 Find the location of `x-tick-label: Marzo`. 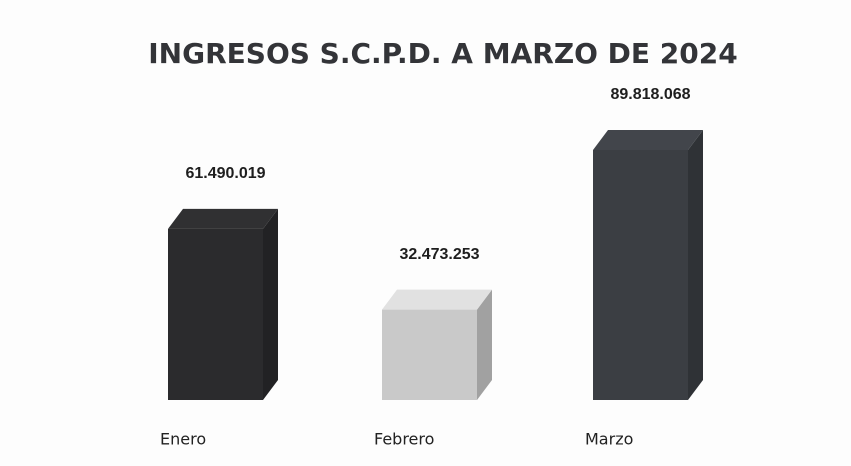

x-tick-label: Marzo is located at coordinates (609, 439).